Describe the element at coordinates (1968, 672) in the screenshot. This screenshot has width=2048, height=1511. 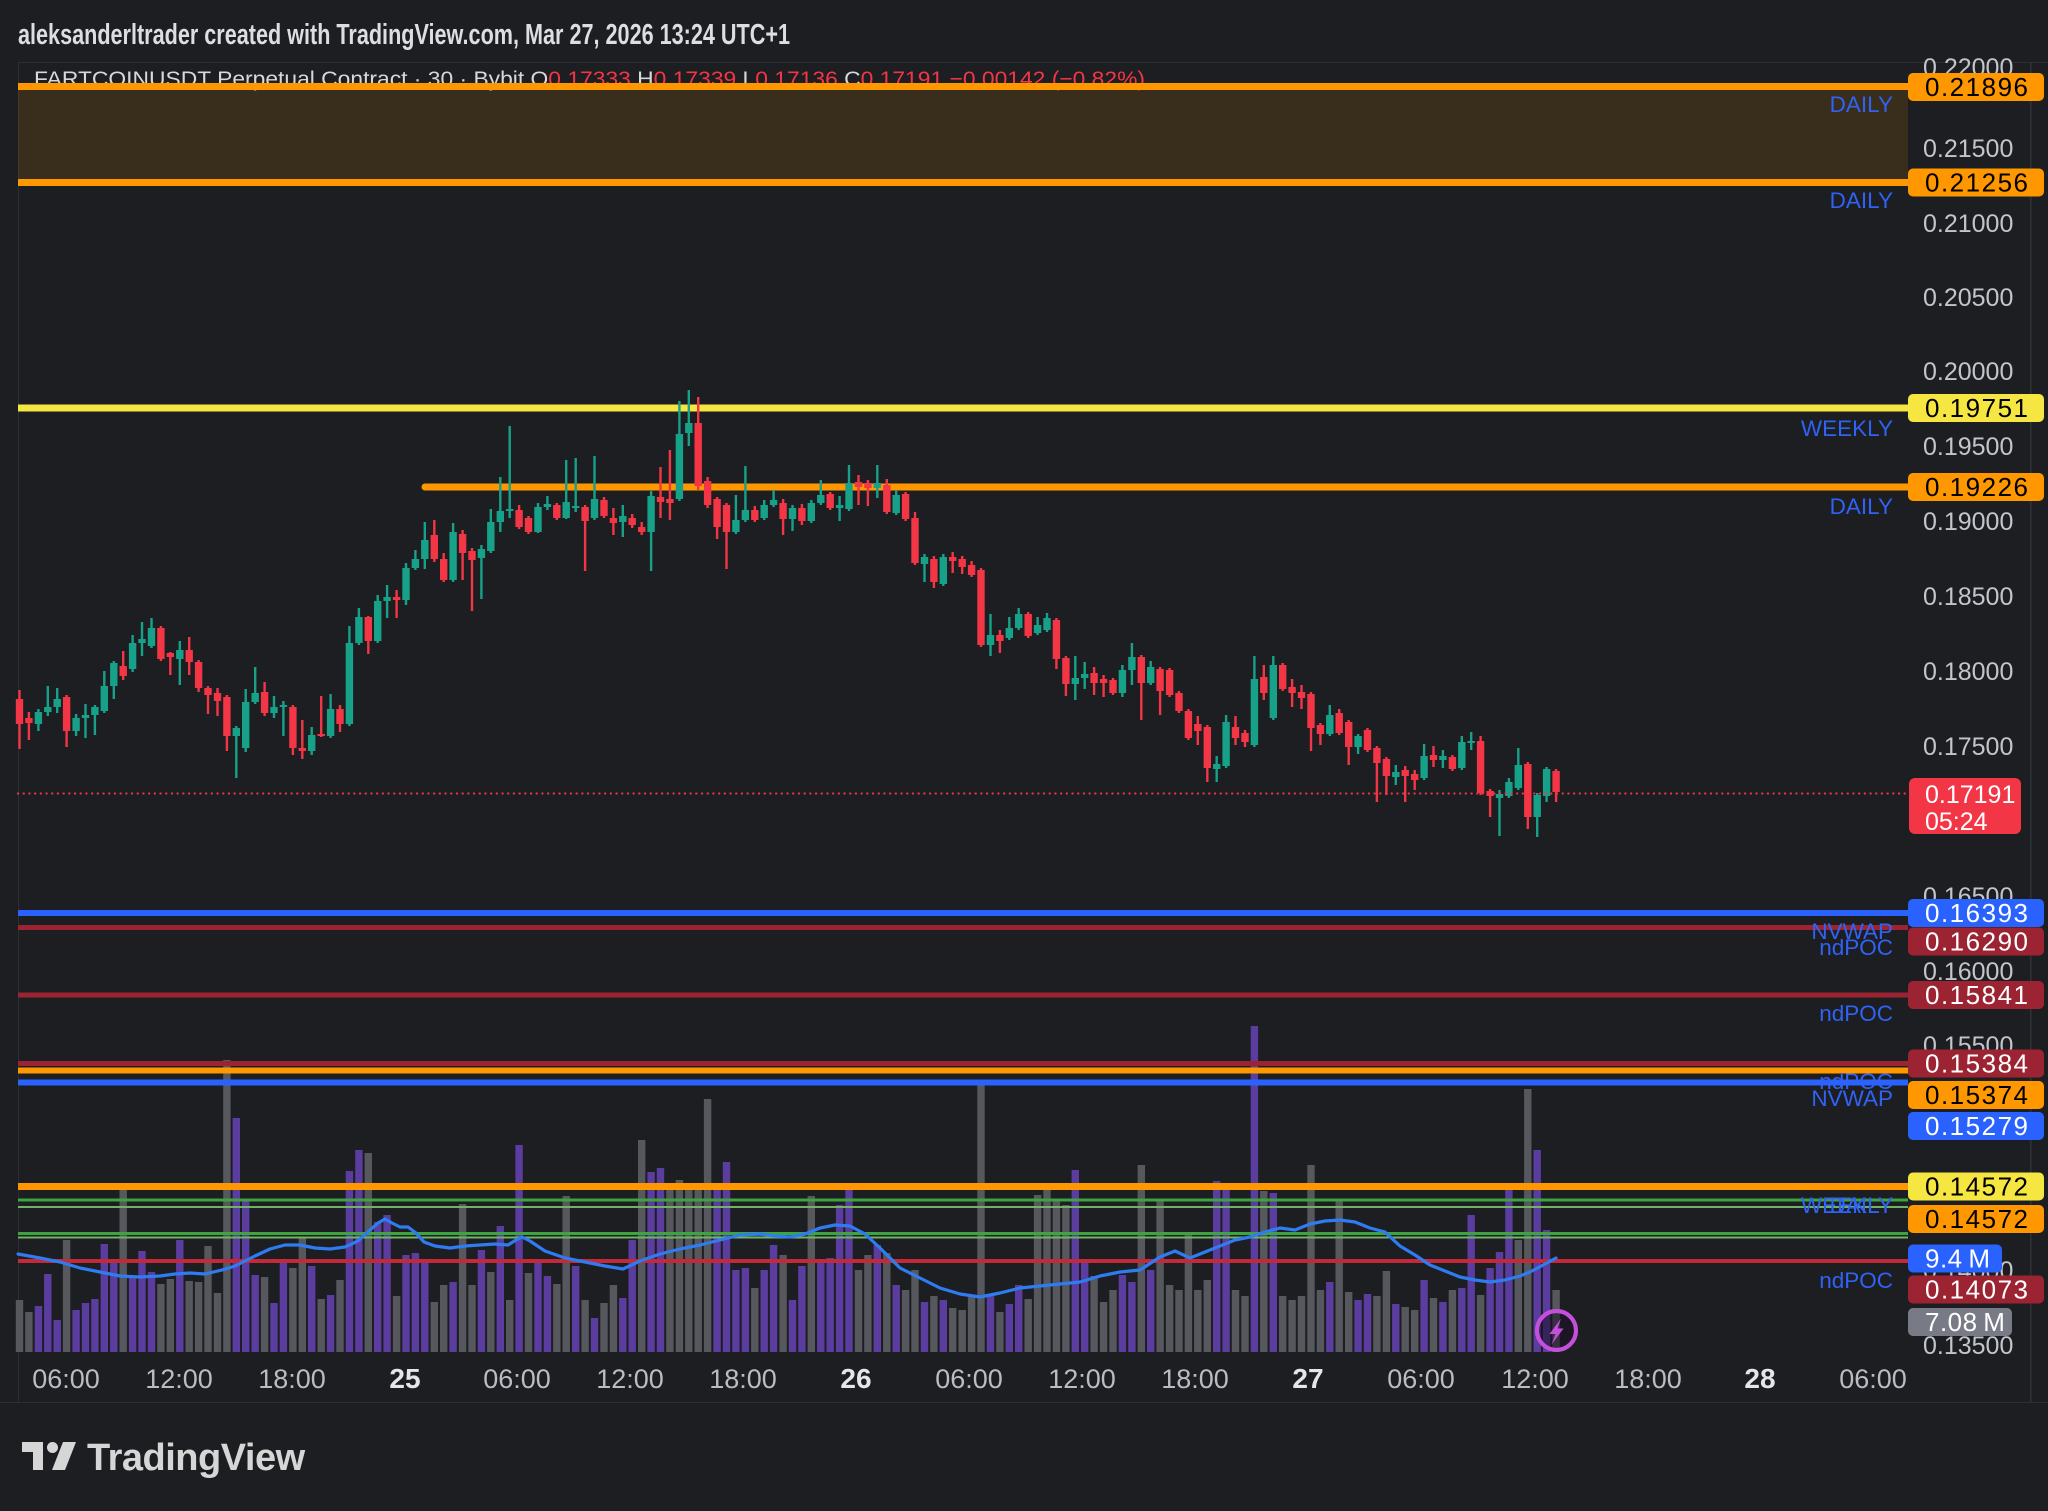
I see `svg-text: 0.18000` at that location.